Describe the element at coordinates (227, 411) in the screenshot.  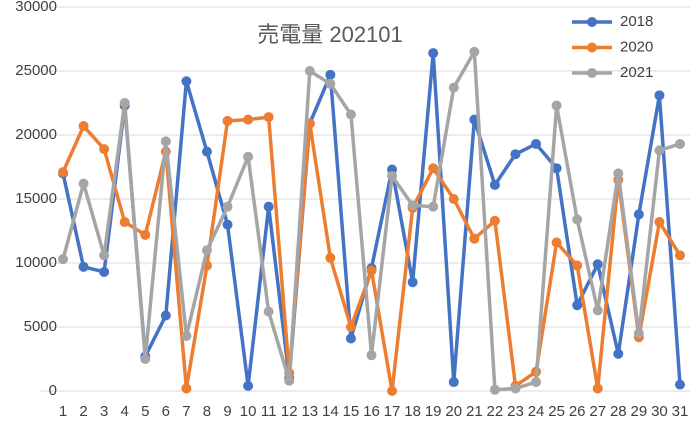
I see `x-tick-label: 9` at that location.